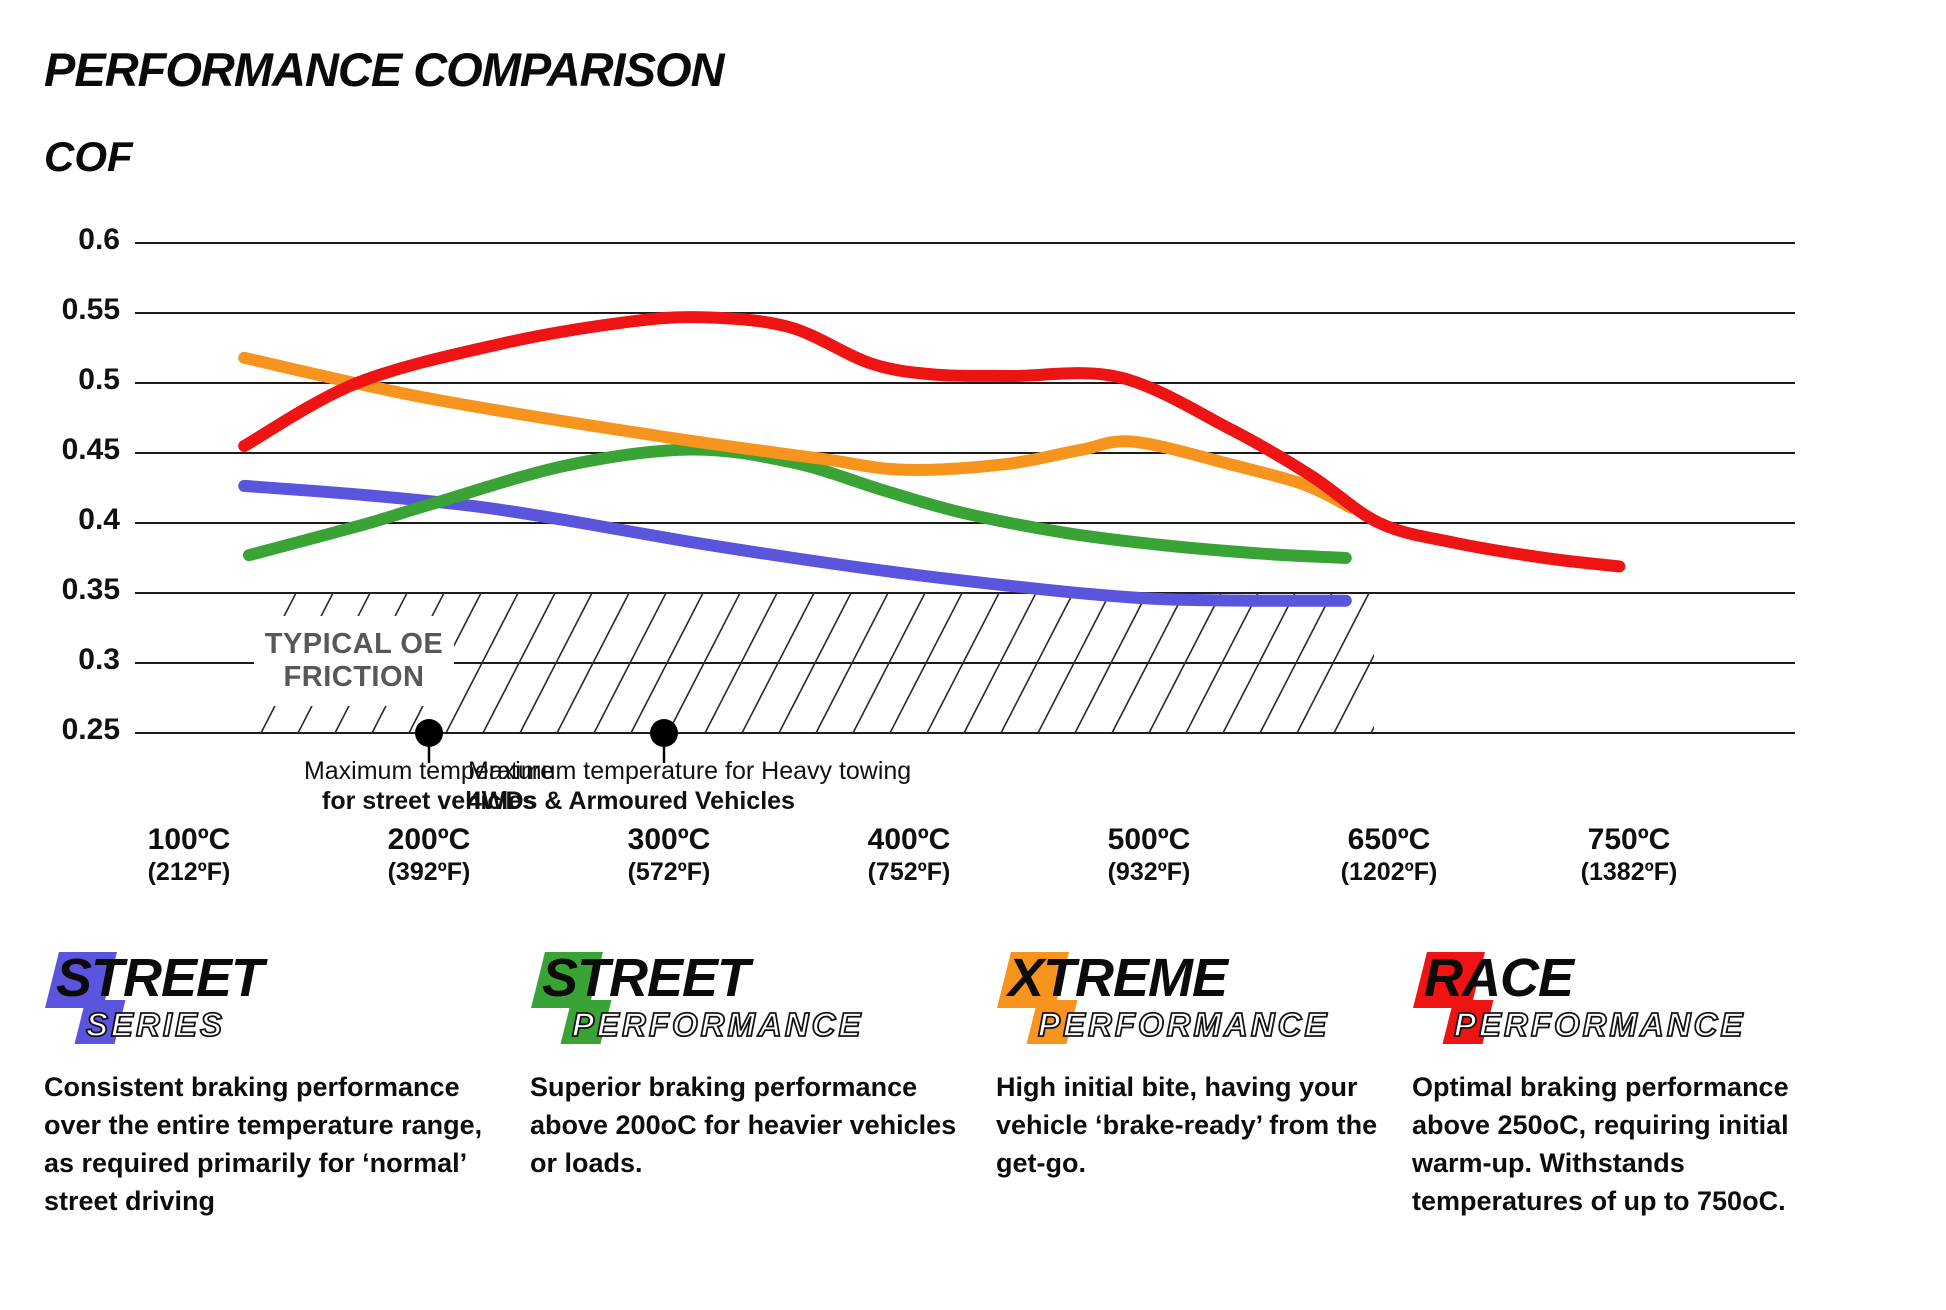  I want to click on curve-street-series, so click(795, 543).